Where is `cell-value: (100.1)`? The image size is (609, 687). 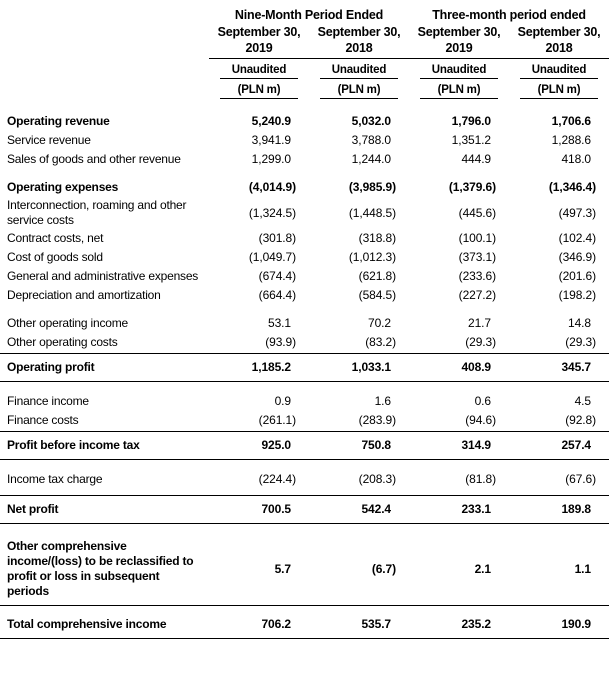 cell-value: (100.1) is located at coordinates (477, 238).